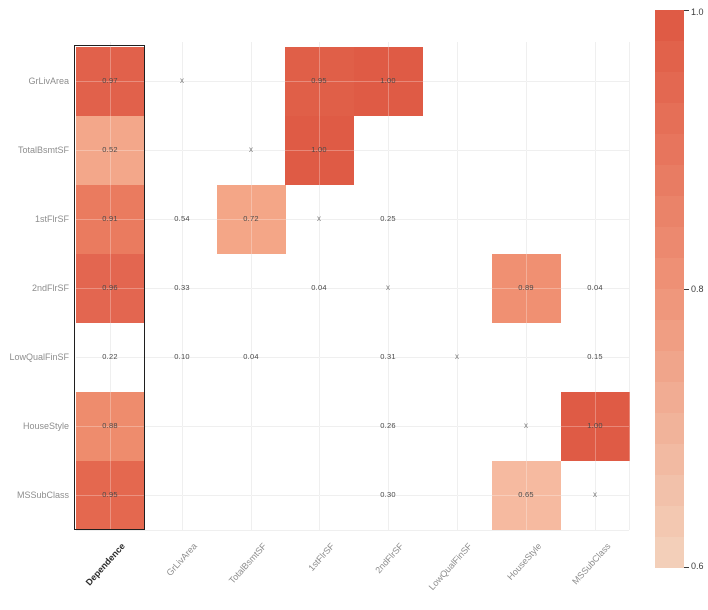 The image size is (708, 610). I want to click on heatmap-tile-GrLivArea-1stFlrSF, so click(319, 81).